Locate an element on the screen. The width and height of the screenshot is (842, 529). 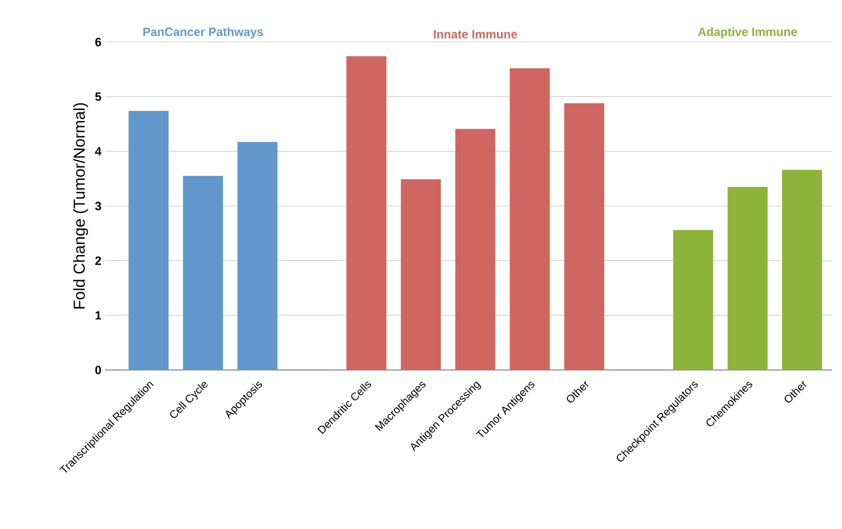
text: PanCancer Pathways is located at coordinates (203, 32).